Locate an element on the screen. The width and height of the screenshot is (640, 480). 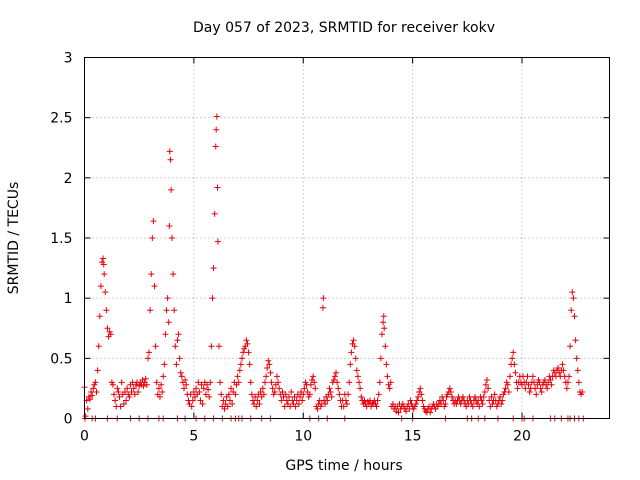
x-tick-labels: 0 5 10 15 20 is located at coordinates (305, 437).